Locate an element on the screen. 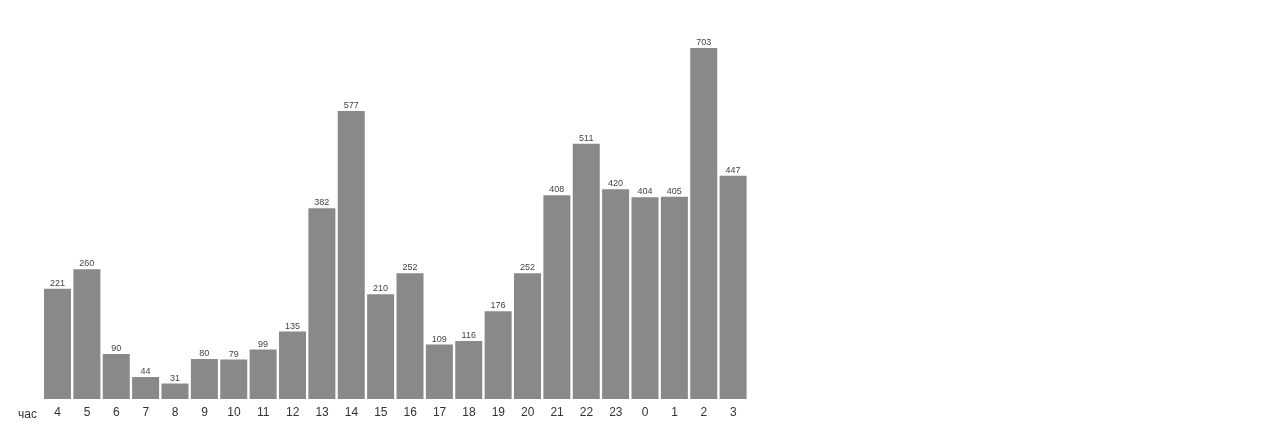 This screenshot has height=437, width=1266. x-tick-label: 15 is located at coordinates (381, 411).